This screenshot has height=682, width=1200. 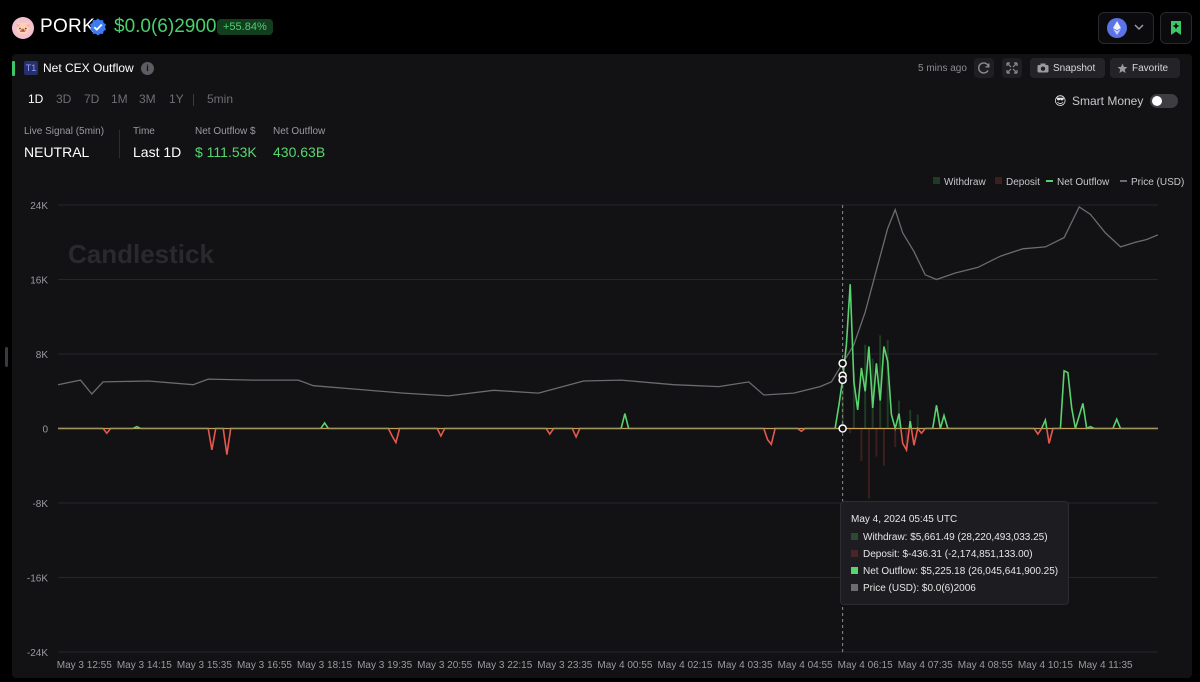 What do you see at coordinates (36, 99) in the screenshot?
I see `timeframe-1d: 1D` at bounding box center [36, 99].